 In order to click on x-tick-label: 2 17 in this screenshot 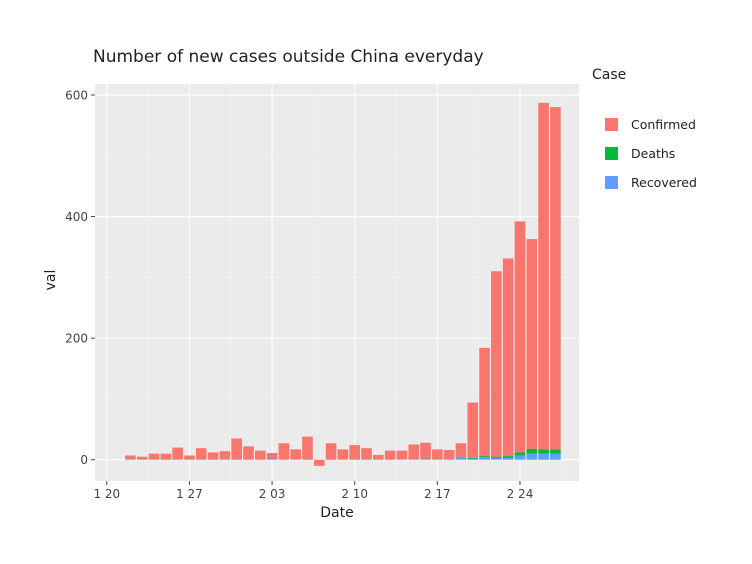, I will do `click(437, 494)`.